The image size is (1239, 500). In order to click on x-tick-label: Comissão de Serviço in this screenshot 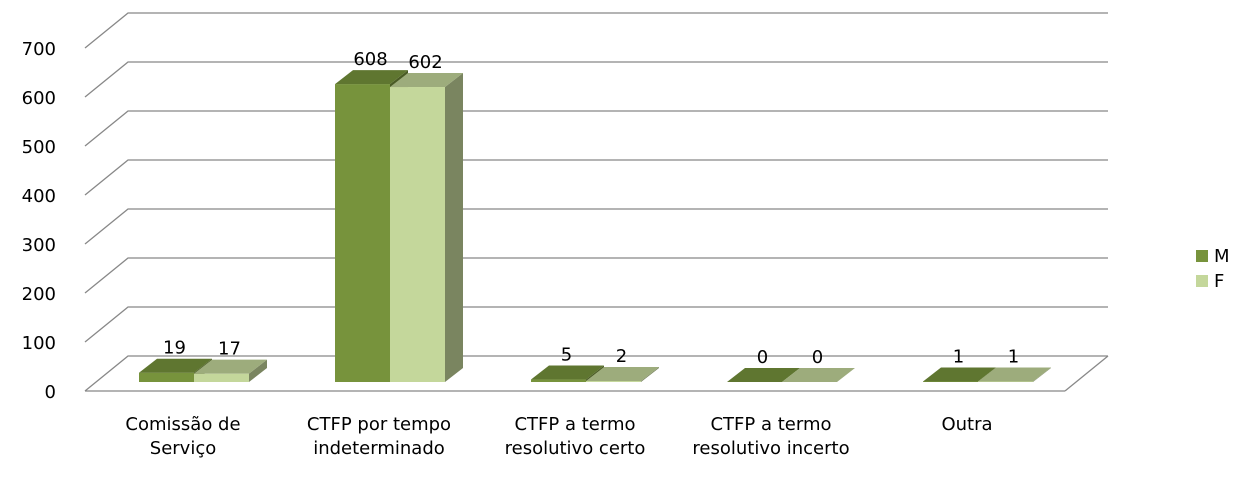, I will do `click(183, 436)`.